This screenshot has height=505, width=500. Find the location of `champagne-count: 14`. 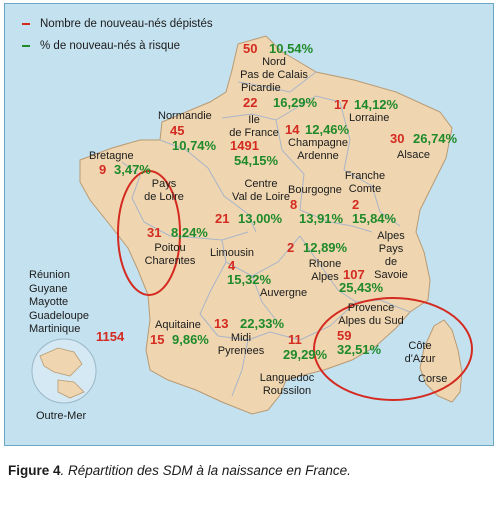

champagne-count: 14 is located at coordinates (292, 130).